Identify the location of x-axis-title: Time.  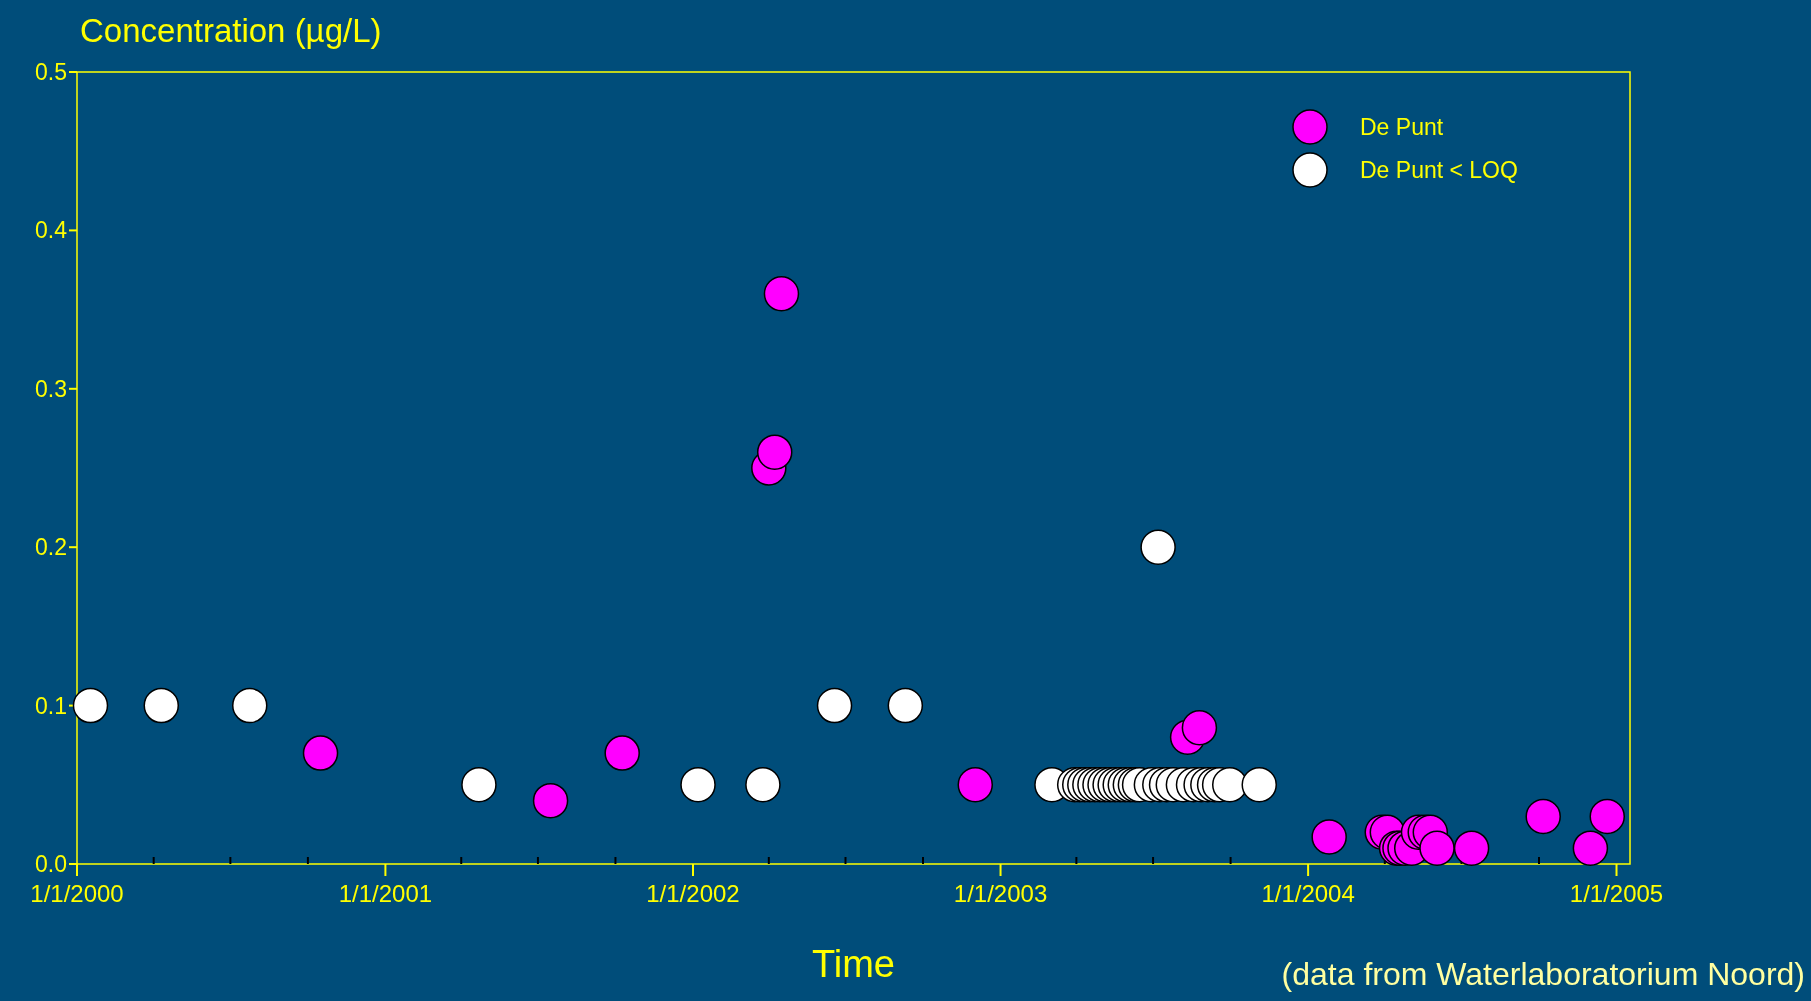
(853, 964).